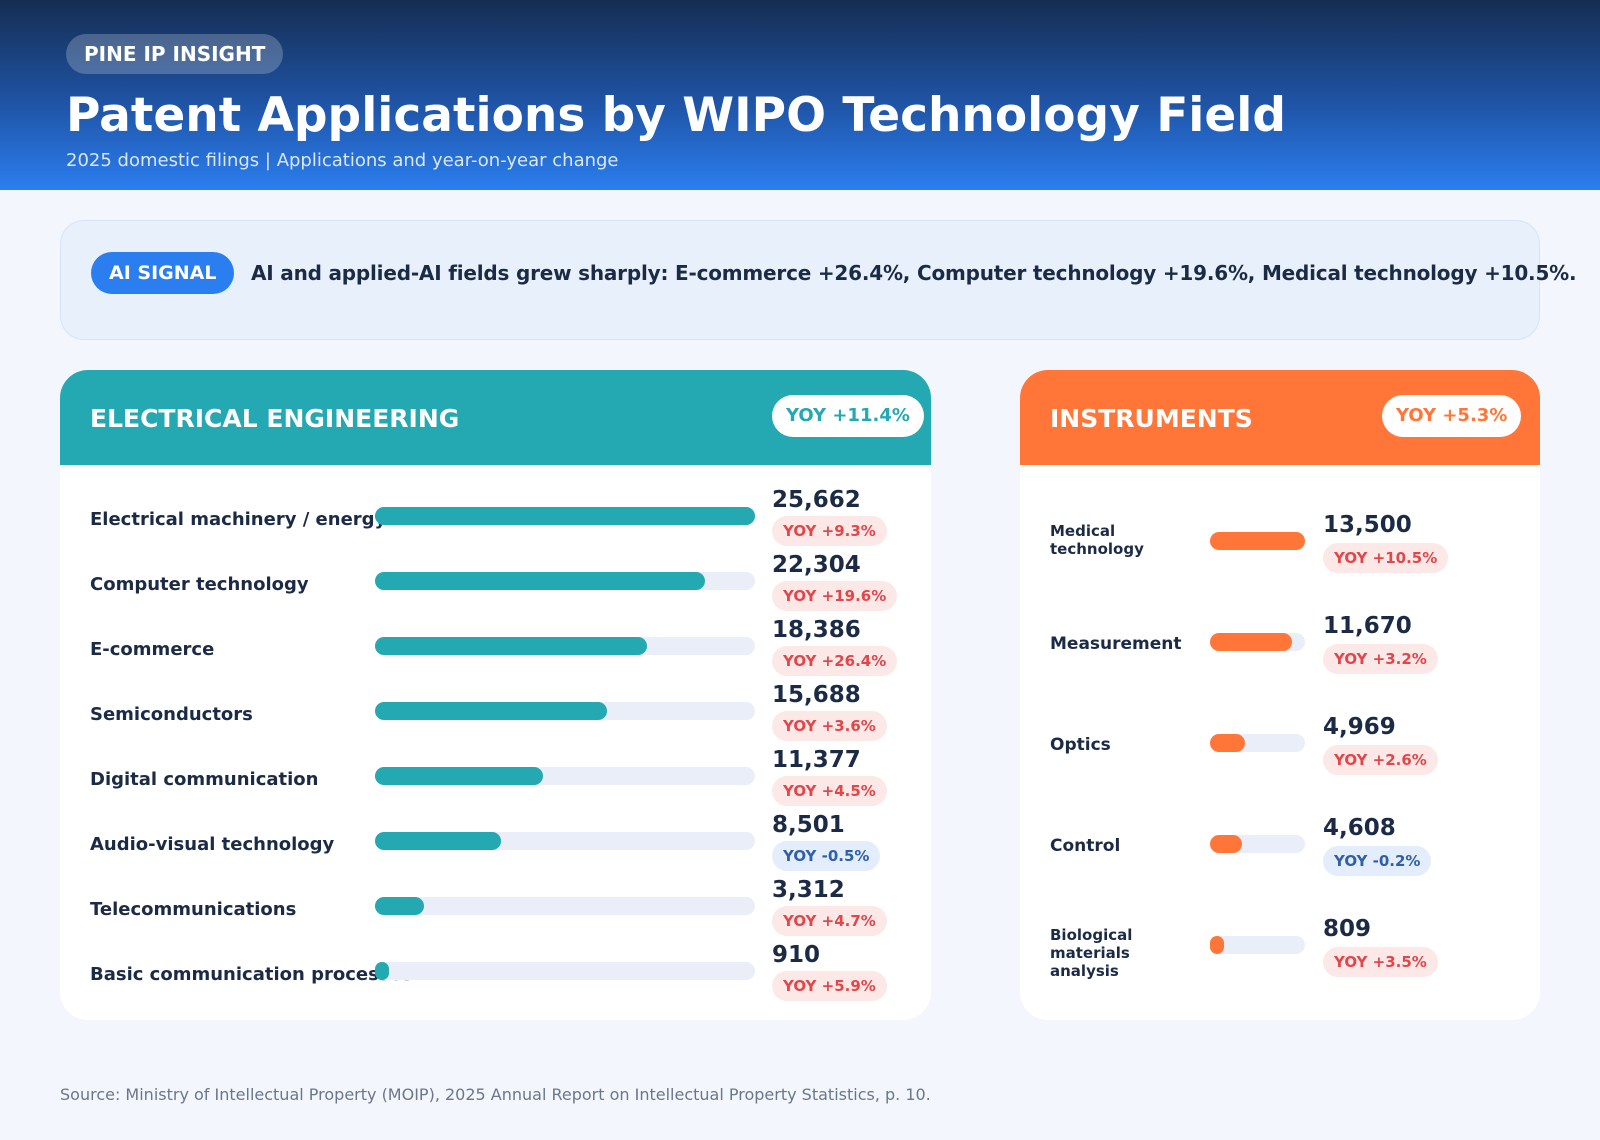 The width and height of the screenshot is (1600, 1140). Describe the element at coordinates (199, 584) in the screenshot. I see `bar-category-label: Computer technology` at that location.